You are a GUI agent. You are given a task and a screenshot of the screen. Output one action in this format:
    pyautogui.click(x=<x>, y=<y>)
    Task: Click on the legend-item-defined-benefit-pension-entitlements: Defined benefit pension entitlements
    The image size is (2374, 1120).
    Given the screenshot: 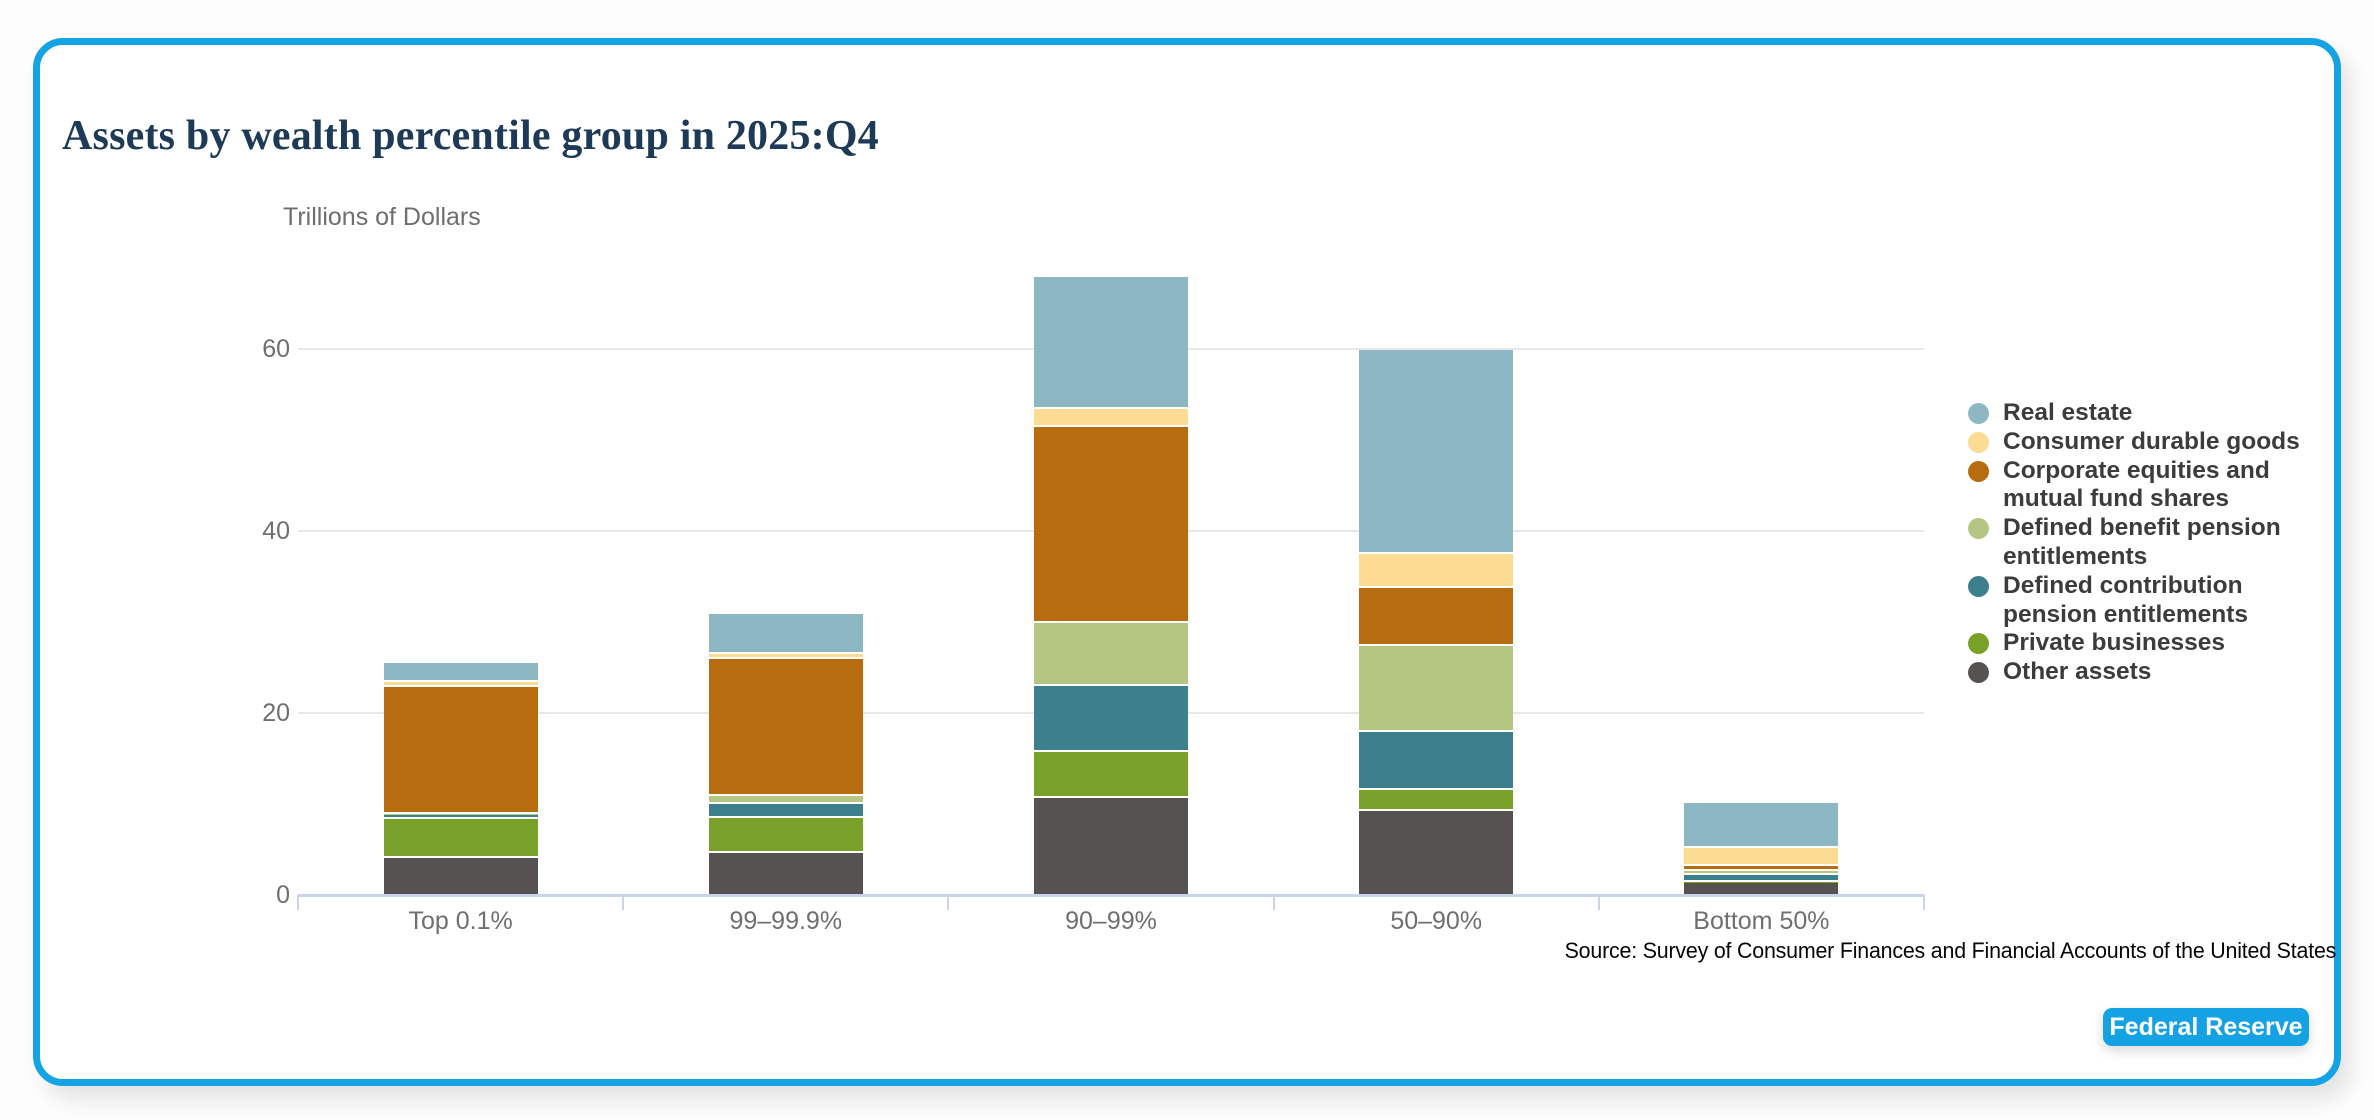 What is the action you would take?
    pyautogui.click(x=2162, y=543)
    